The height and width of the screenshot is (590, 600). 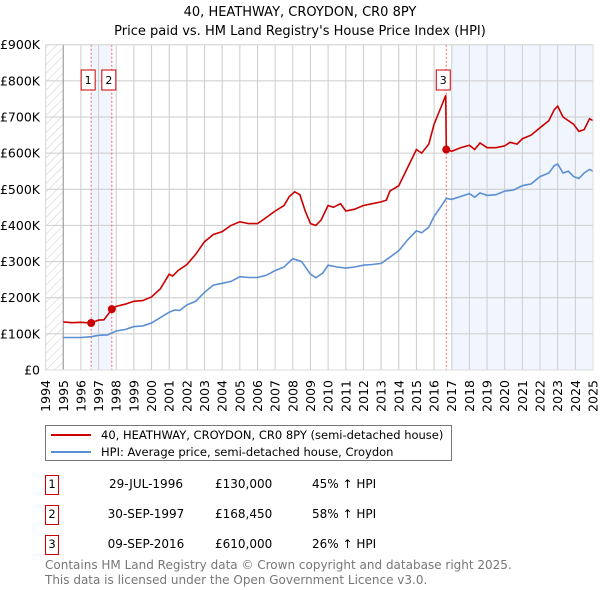 I want to click on x-tick-label: 2001, so click(x=169, y=396).